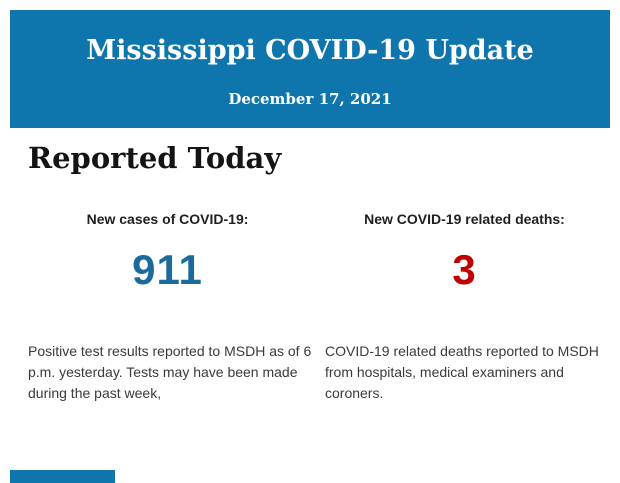  I want to click on new-deaths-value: 3, so click(464, 269).